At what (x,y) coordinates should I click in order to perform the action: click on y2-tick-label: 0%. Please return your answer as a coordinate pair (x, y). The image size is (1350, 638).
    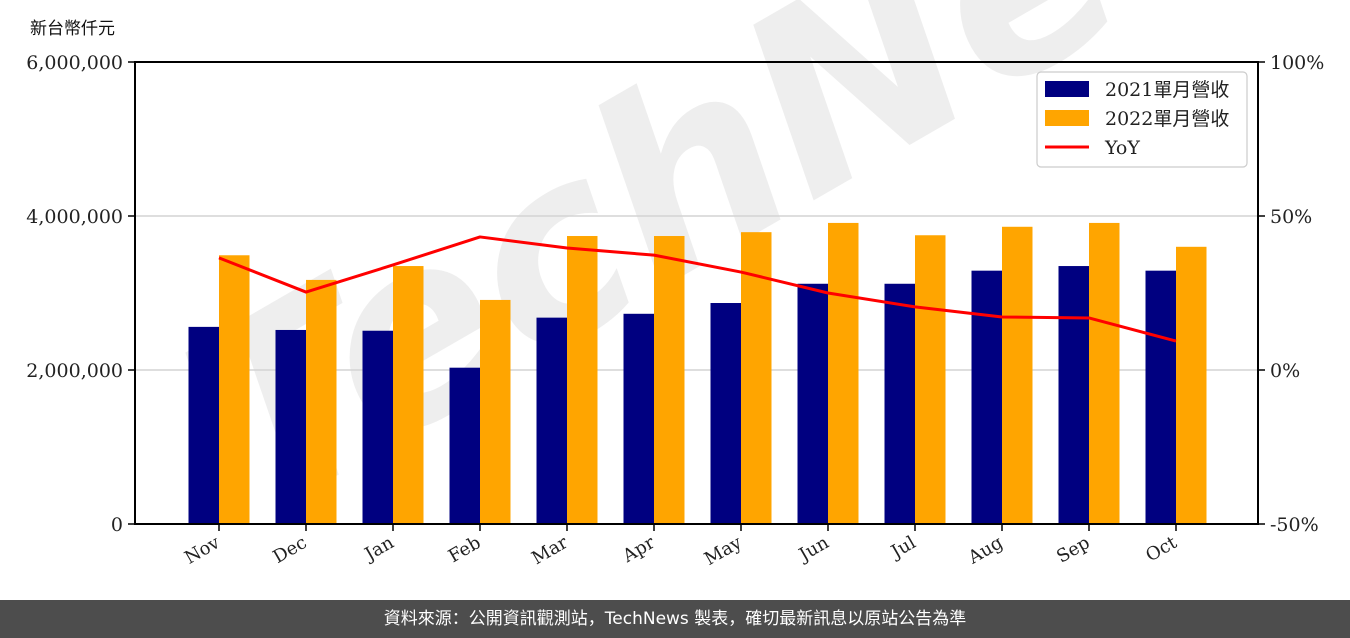
    Looking at the image, I should click on (1285, 371).